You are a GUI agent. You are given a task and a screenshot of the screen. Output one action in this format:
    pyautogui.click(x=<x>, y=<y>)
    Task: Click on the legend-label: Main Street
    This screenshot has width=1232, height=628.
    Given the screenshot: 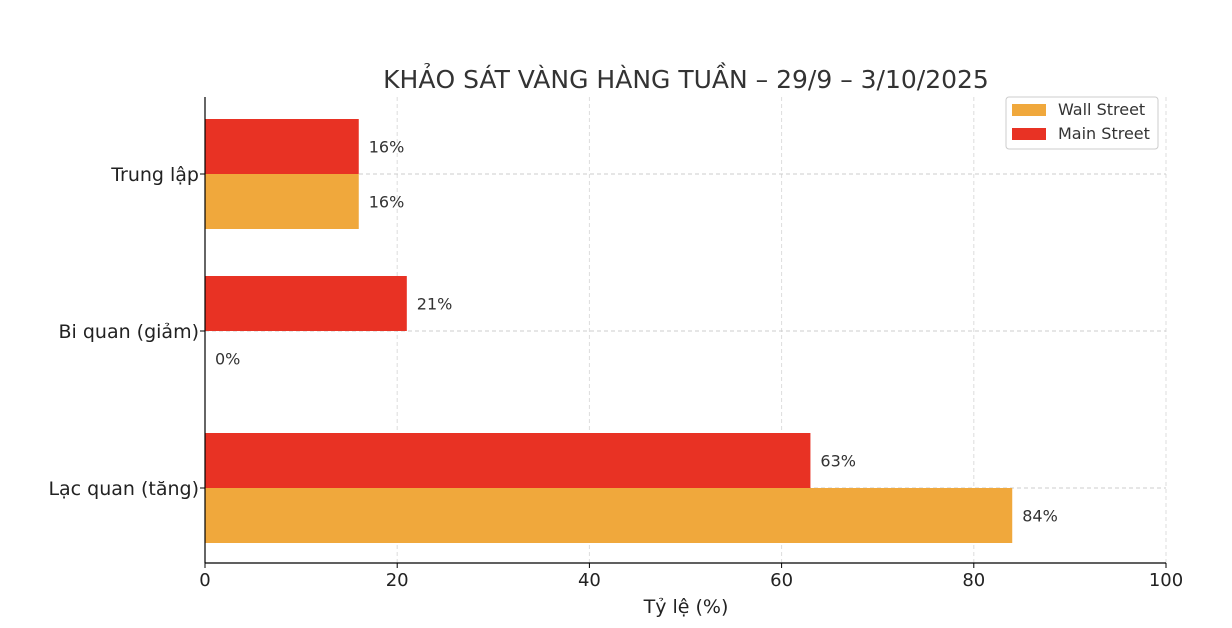 What is the action you would take?
    pyautogui.click(x=1104, y=133)
    